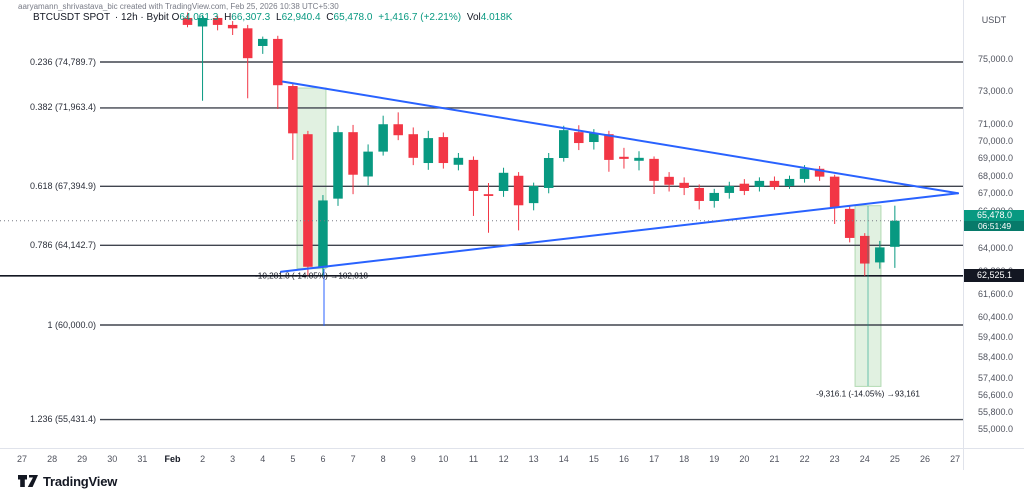 The height and width of the screenshot is (496, 1024). Describe the element at coordinates (129, 17) in the screenshot. I see `legend-interval: 12h` at that location.